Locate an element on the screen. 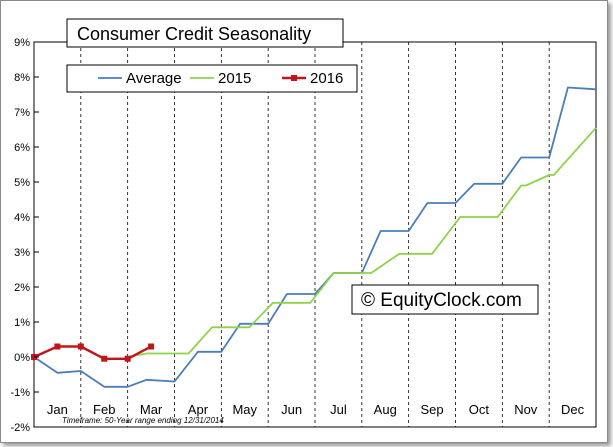 The width and height of the screenshot is (613, 447). legend-label-2015: 2015 is located at coordinates (234, 78).